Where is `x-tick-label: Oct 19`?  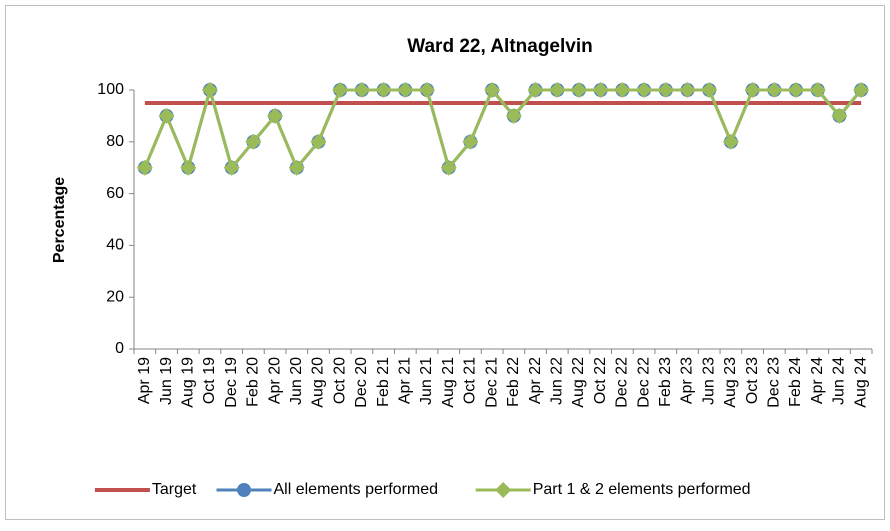 x-tick-label: Oct 19 is located at coordinates (209, 380).